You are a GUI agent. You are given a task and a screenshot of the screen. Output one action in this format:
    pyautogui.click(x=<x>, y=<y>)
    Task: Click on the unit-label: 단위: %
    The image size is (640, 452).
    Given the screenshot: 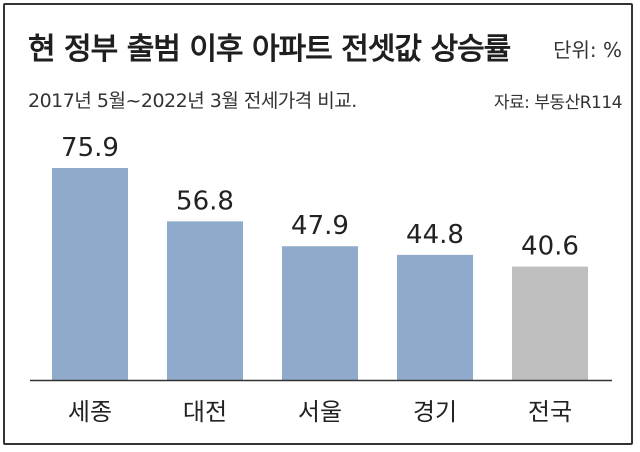 What is the action you would take?
    pyautogui.click(x=587, y=50)
    